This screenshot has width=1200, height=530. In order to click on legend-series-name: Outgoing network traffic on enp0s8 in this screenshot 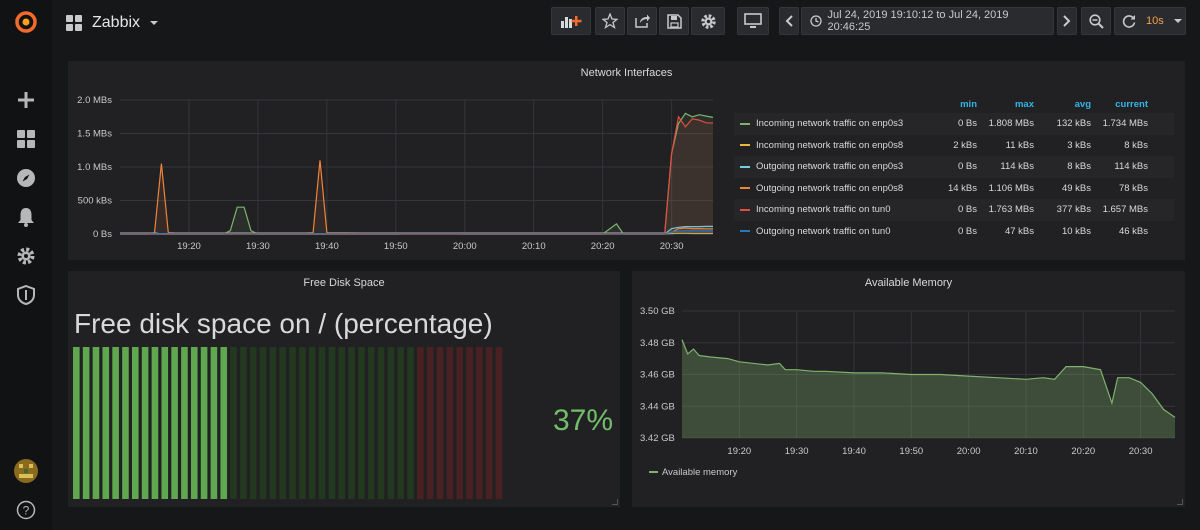, I will do `click(830, 188)`.